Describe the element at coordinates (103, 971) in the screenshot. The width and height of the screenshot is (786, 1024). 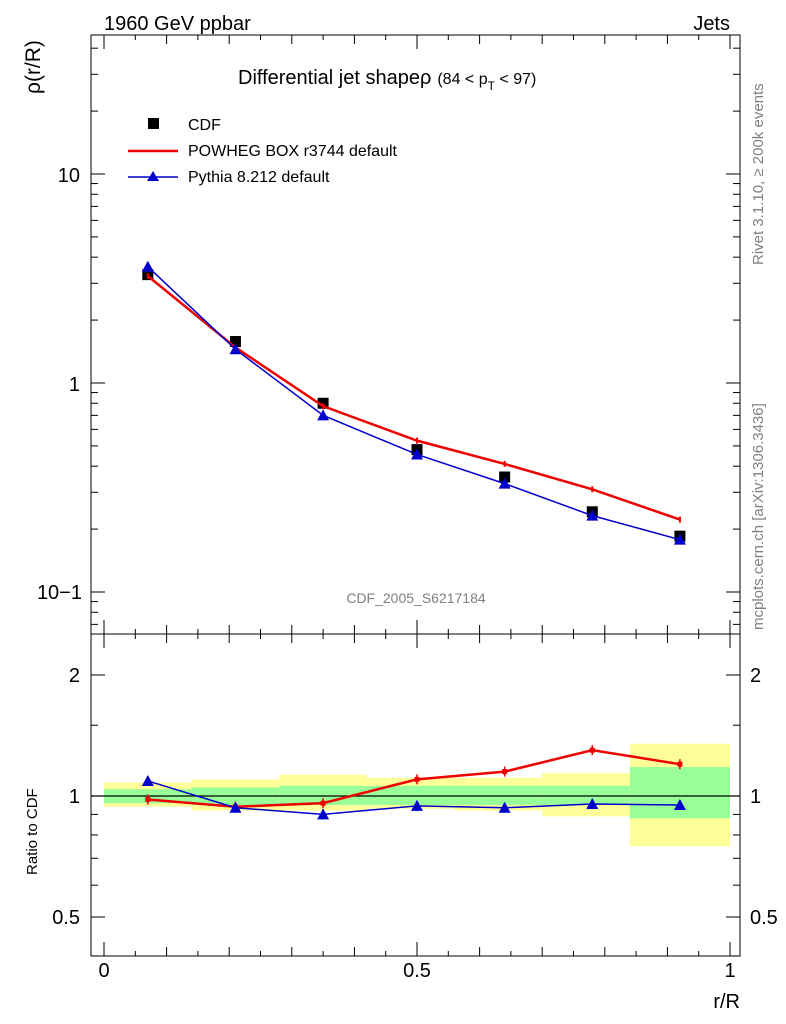
I see `xtick-0: 0` at that location.